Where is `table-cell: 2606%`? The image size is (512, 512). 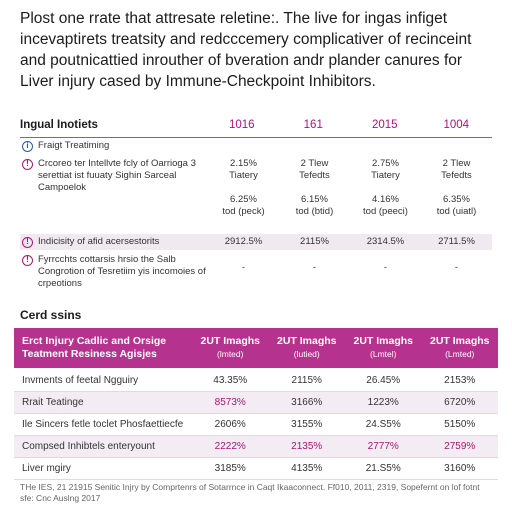 table-cell: 2606% is located at coordinates (230, 424).